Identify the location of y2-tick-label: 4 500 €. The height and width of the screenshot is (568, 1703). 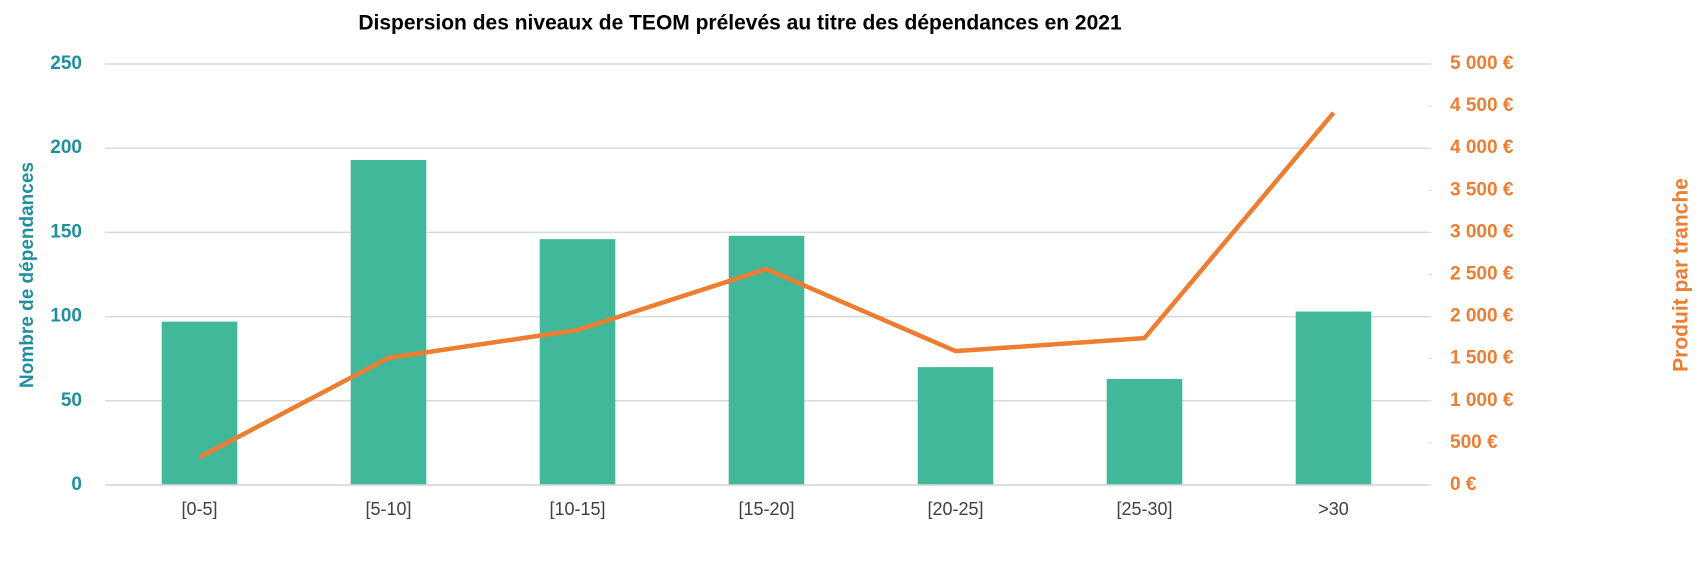
(1482, 105).